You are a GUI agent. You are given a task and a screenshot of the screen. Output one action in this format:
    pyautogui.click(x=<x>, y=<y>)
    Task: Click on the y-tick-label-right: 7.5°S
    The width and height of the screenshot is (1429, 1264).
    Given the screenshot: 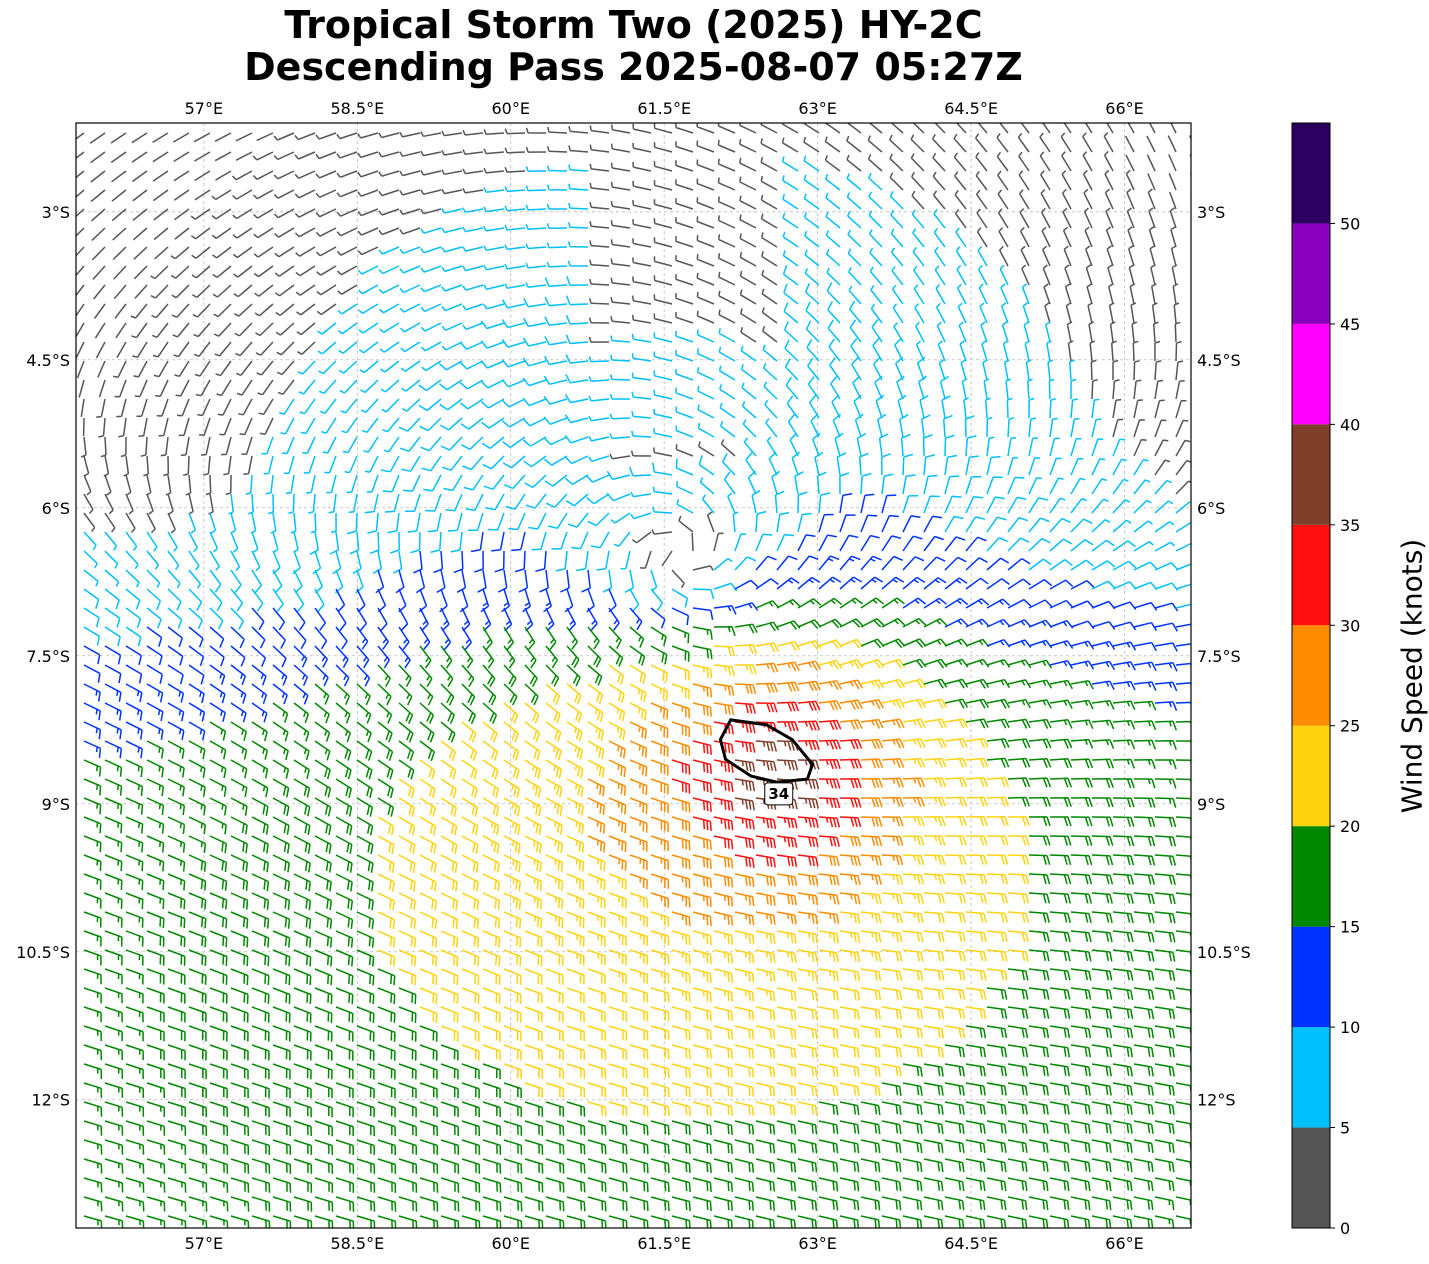 What is the action you would take?
    pyautogui.click(x=1219, y=656)
    